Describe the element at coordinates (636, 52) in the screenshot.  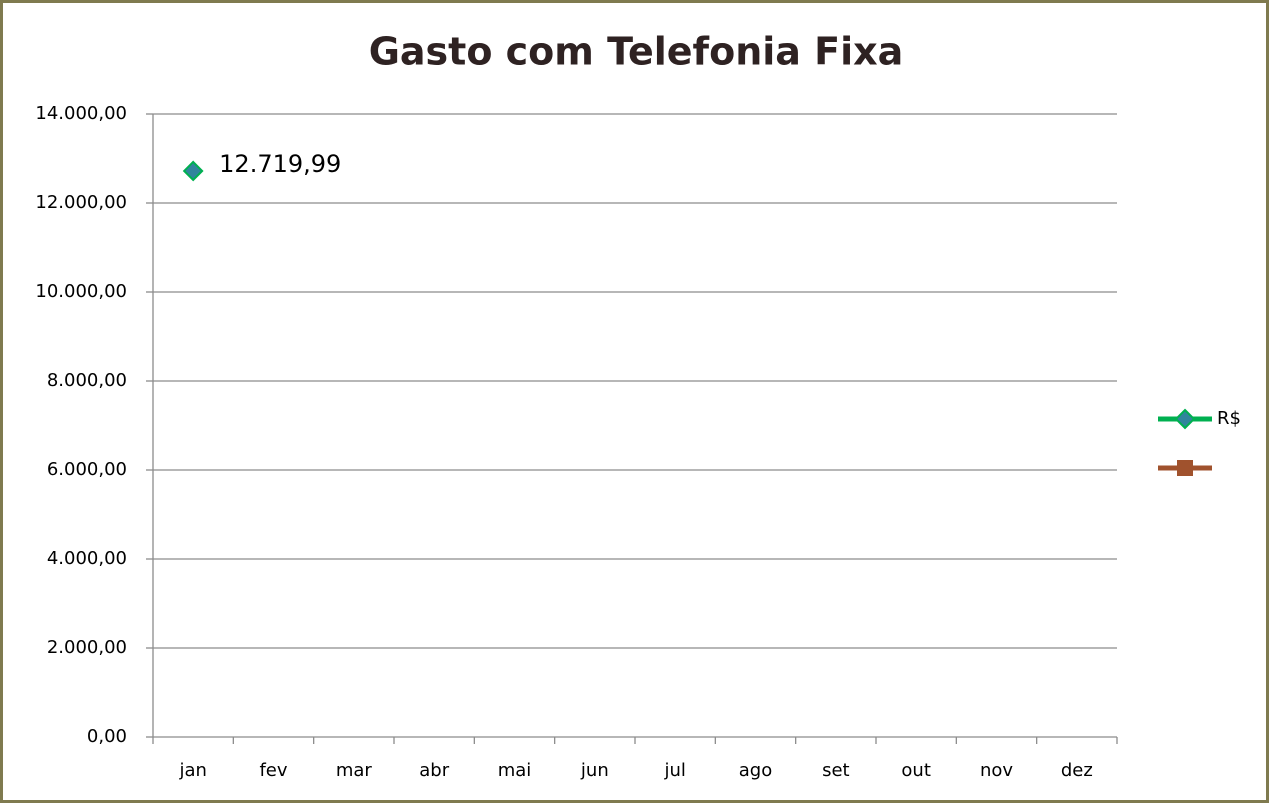
I see `chart-title: Gasto com Telefonia Fixa` at that location.